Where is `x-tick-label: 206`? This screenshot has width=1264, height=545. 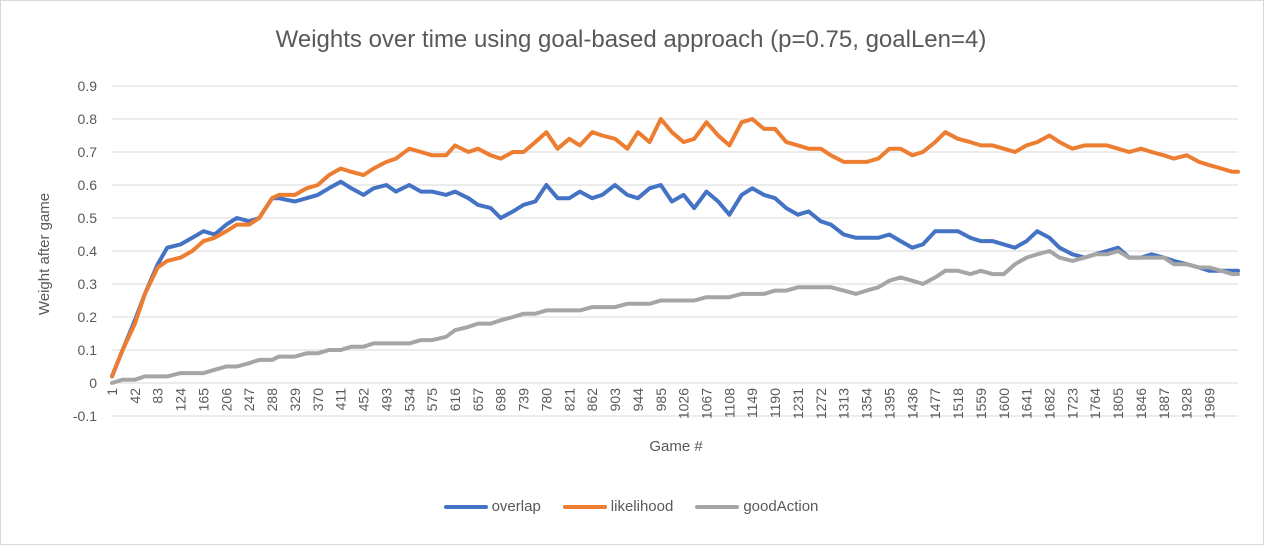
x-tick-label: 206 is located at coordinates (226, 400).